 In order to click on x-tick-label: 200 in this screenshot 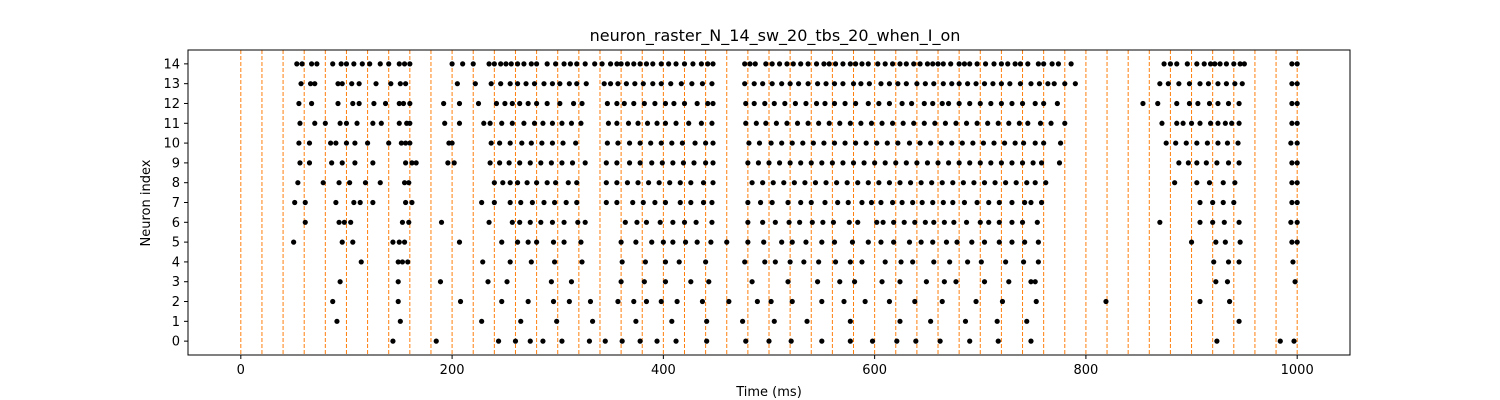, I will do `click(452, 370)`.